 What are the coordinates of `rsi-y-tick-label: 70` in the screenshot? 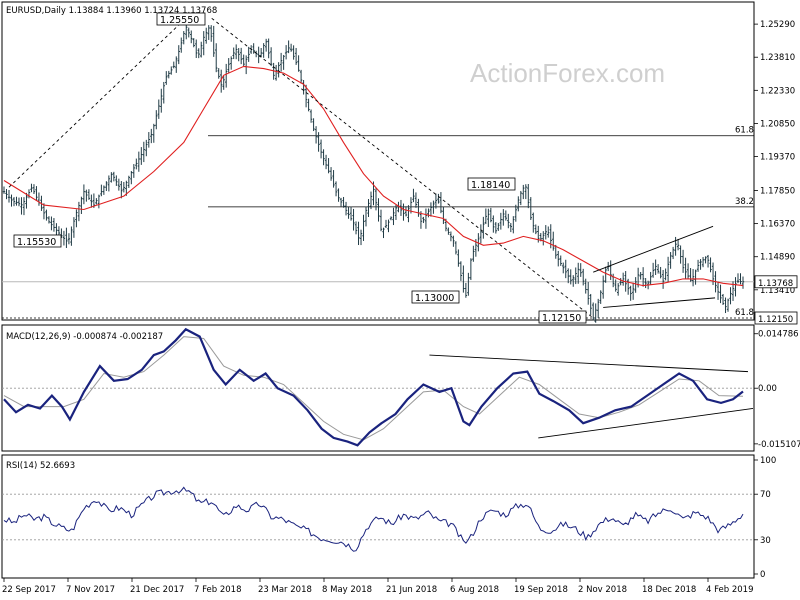 It's located at (765, 495).